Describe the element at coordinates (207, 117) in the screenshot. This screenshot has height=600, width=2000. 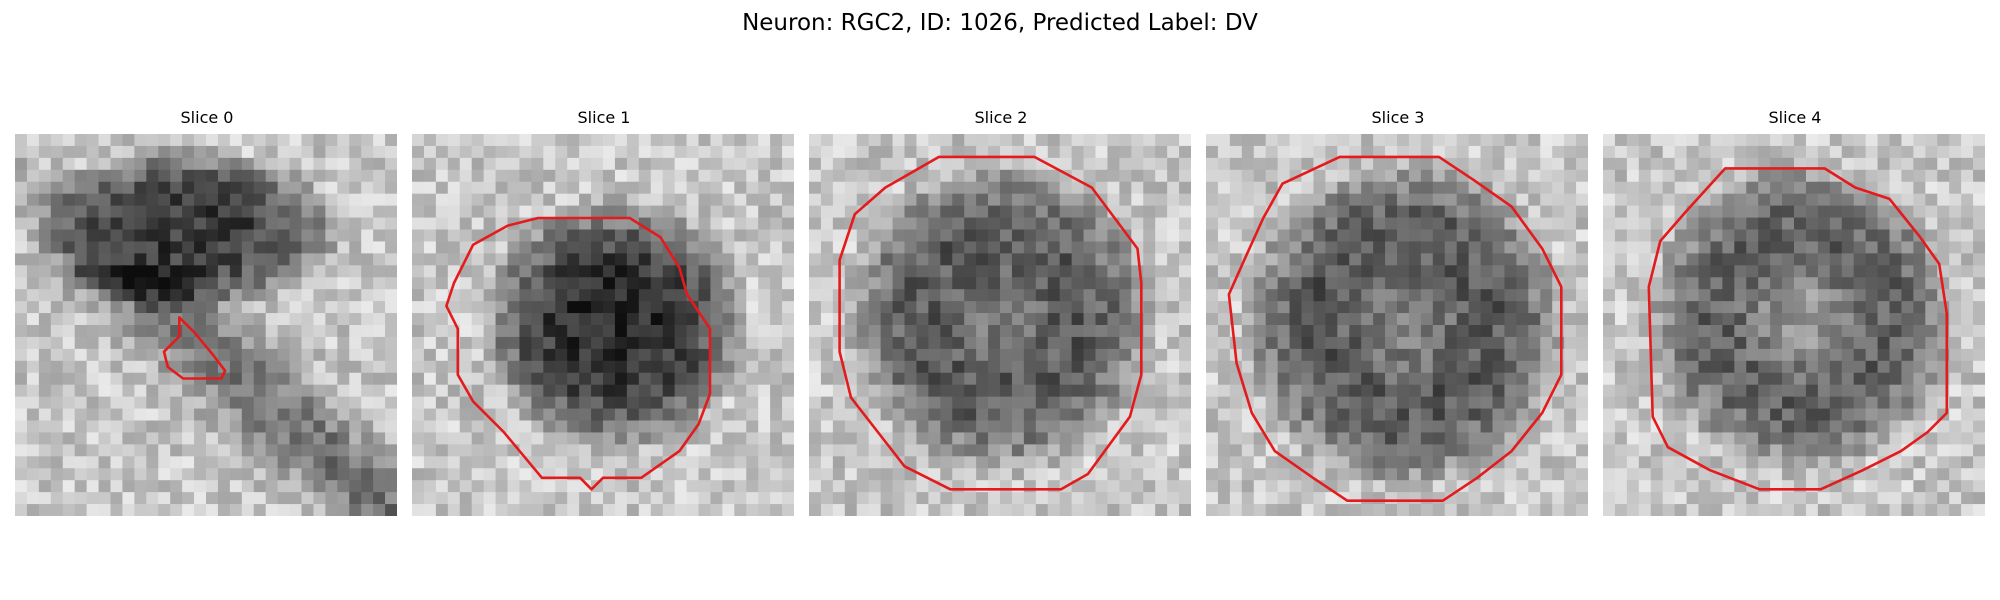
I see `slice-title: Slice 0` at that location.